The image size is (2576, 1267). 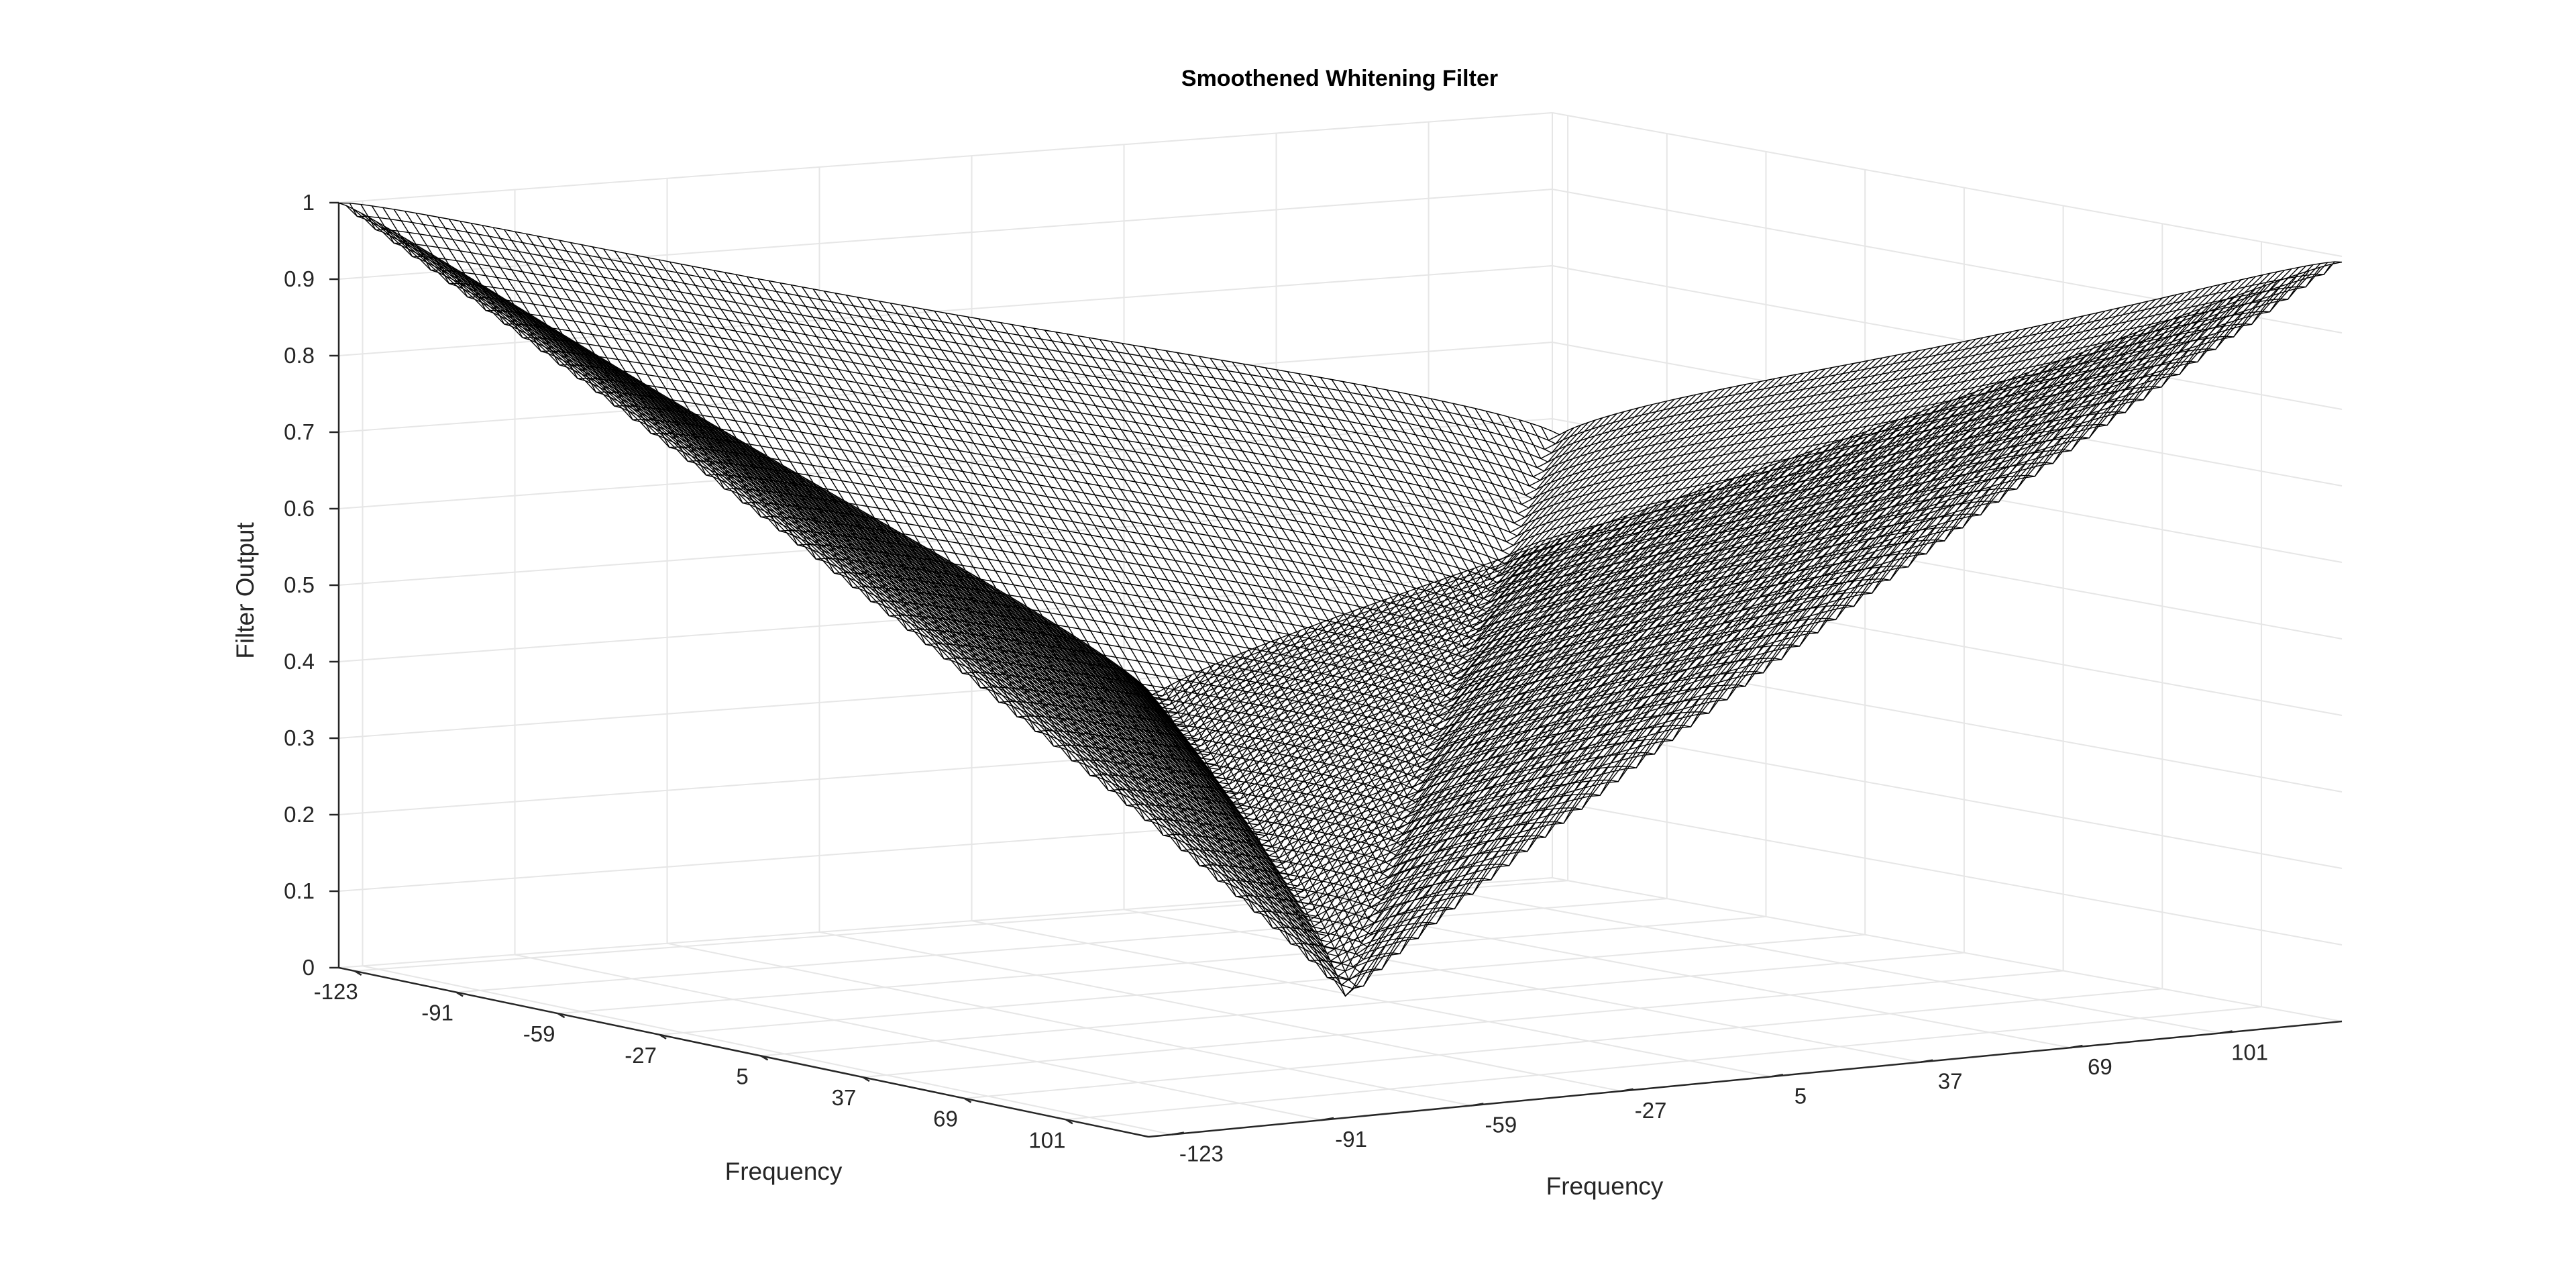 What do you see at coordinates (299, 508) in the screenshot?
I see `z-tick-label: 0.6` at bounding box center [299, 508].